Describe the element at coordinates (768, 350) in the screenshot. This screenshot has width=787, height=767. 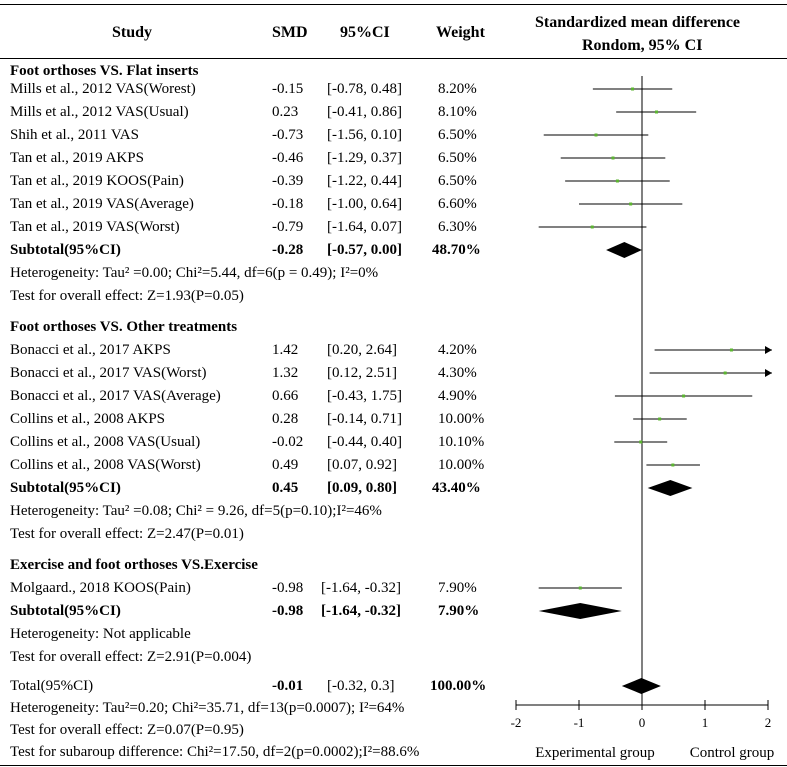
I see `ci-arrow` at that location.